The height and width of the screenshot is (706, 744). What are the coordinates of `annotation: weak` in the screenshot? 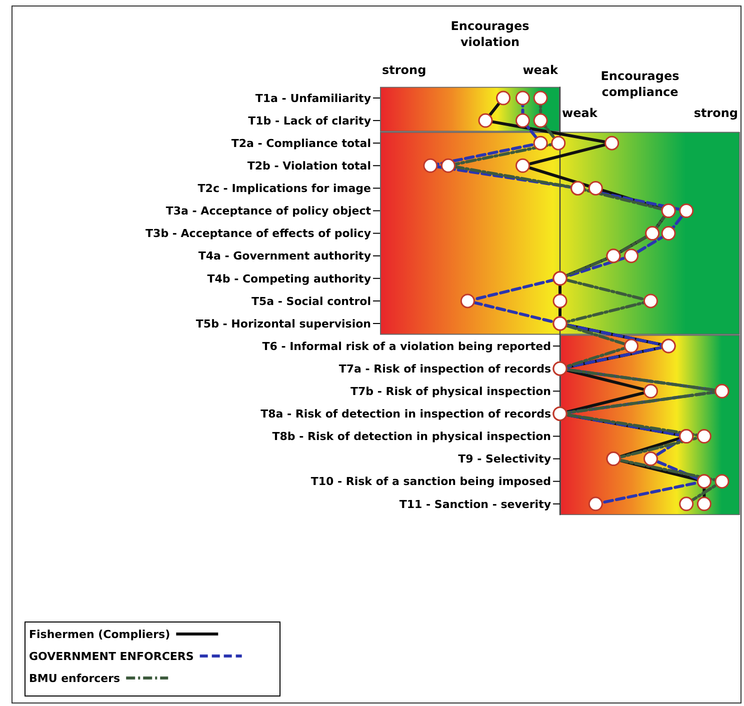 It's located at (580, 113).